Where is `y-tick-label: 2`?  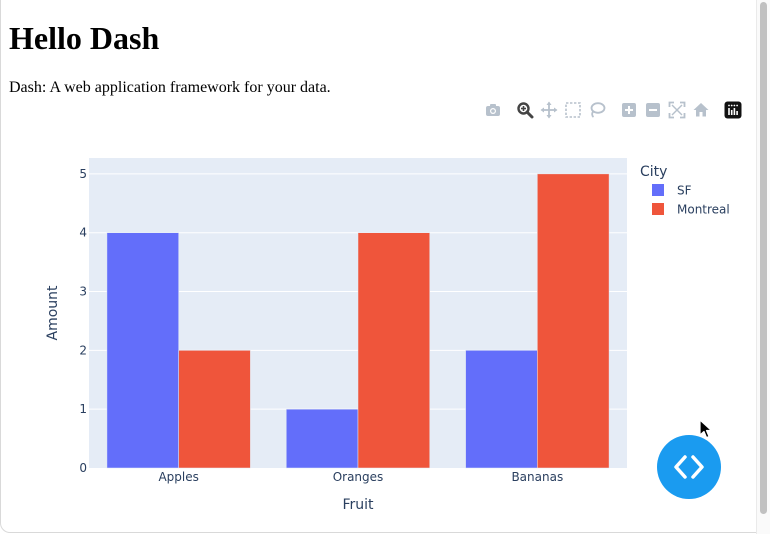 y-tick-label: 2 is located at coordinates (83, 350).